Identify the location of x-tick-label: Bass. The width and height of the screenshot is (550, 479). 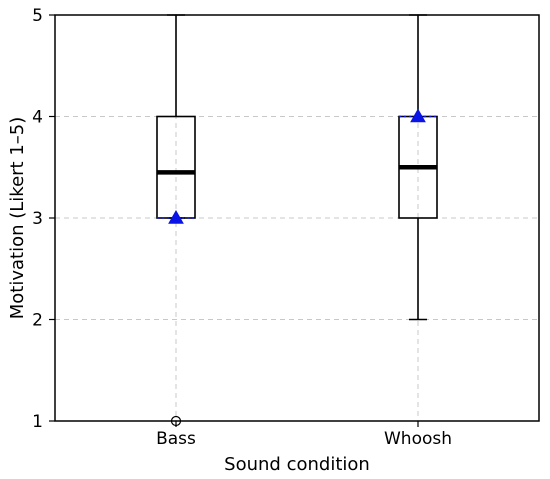
(176, 439).